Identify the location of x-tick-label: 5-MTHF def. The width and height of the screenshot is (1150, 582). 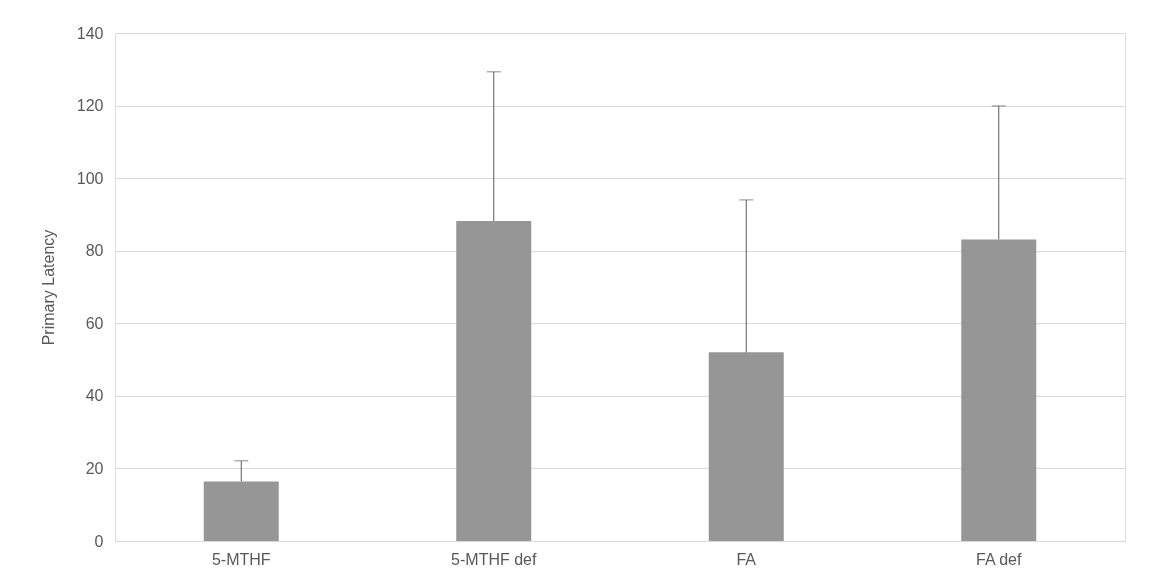
(494, 559).